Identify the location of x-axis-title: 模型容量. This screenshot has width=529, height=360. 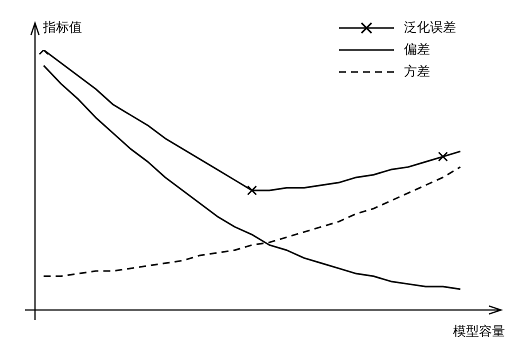
(479, 331).